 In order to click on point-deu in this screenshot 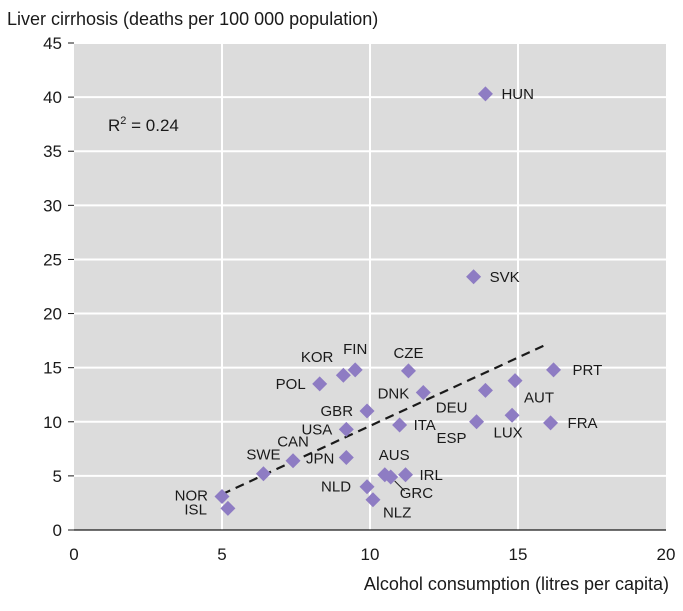, I will do `click(485, 390)`.